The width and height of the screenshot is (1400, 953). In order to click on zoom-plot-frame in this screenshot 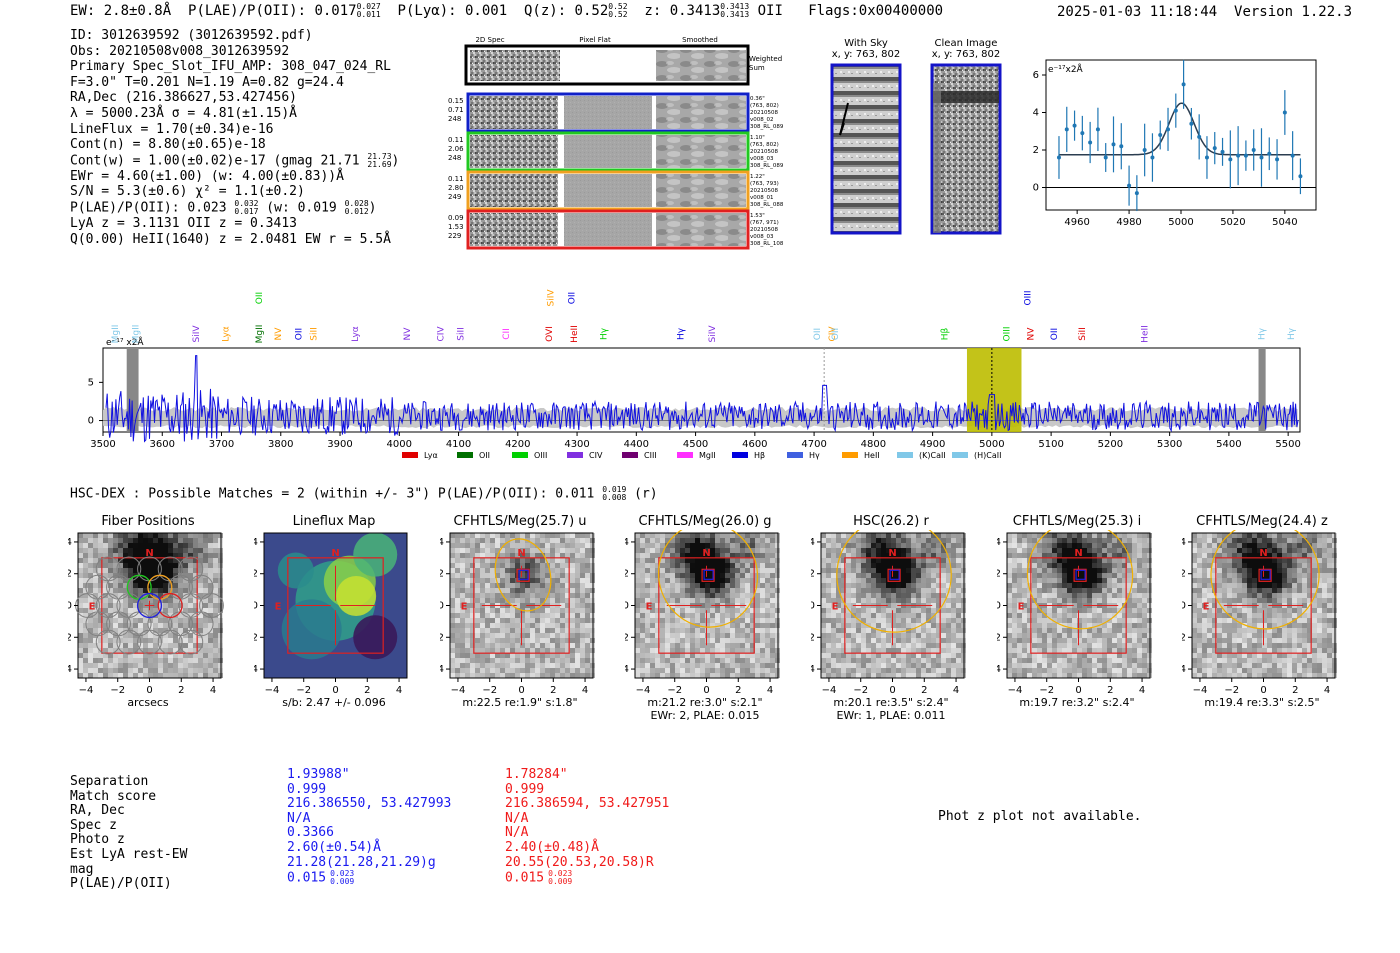, I will do `click(1181, 135)`.